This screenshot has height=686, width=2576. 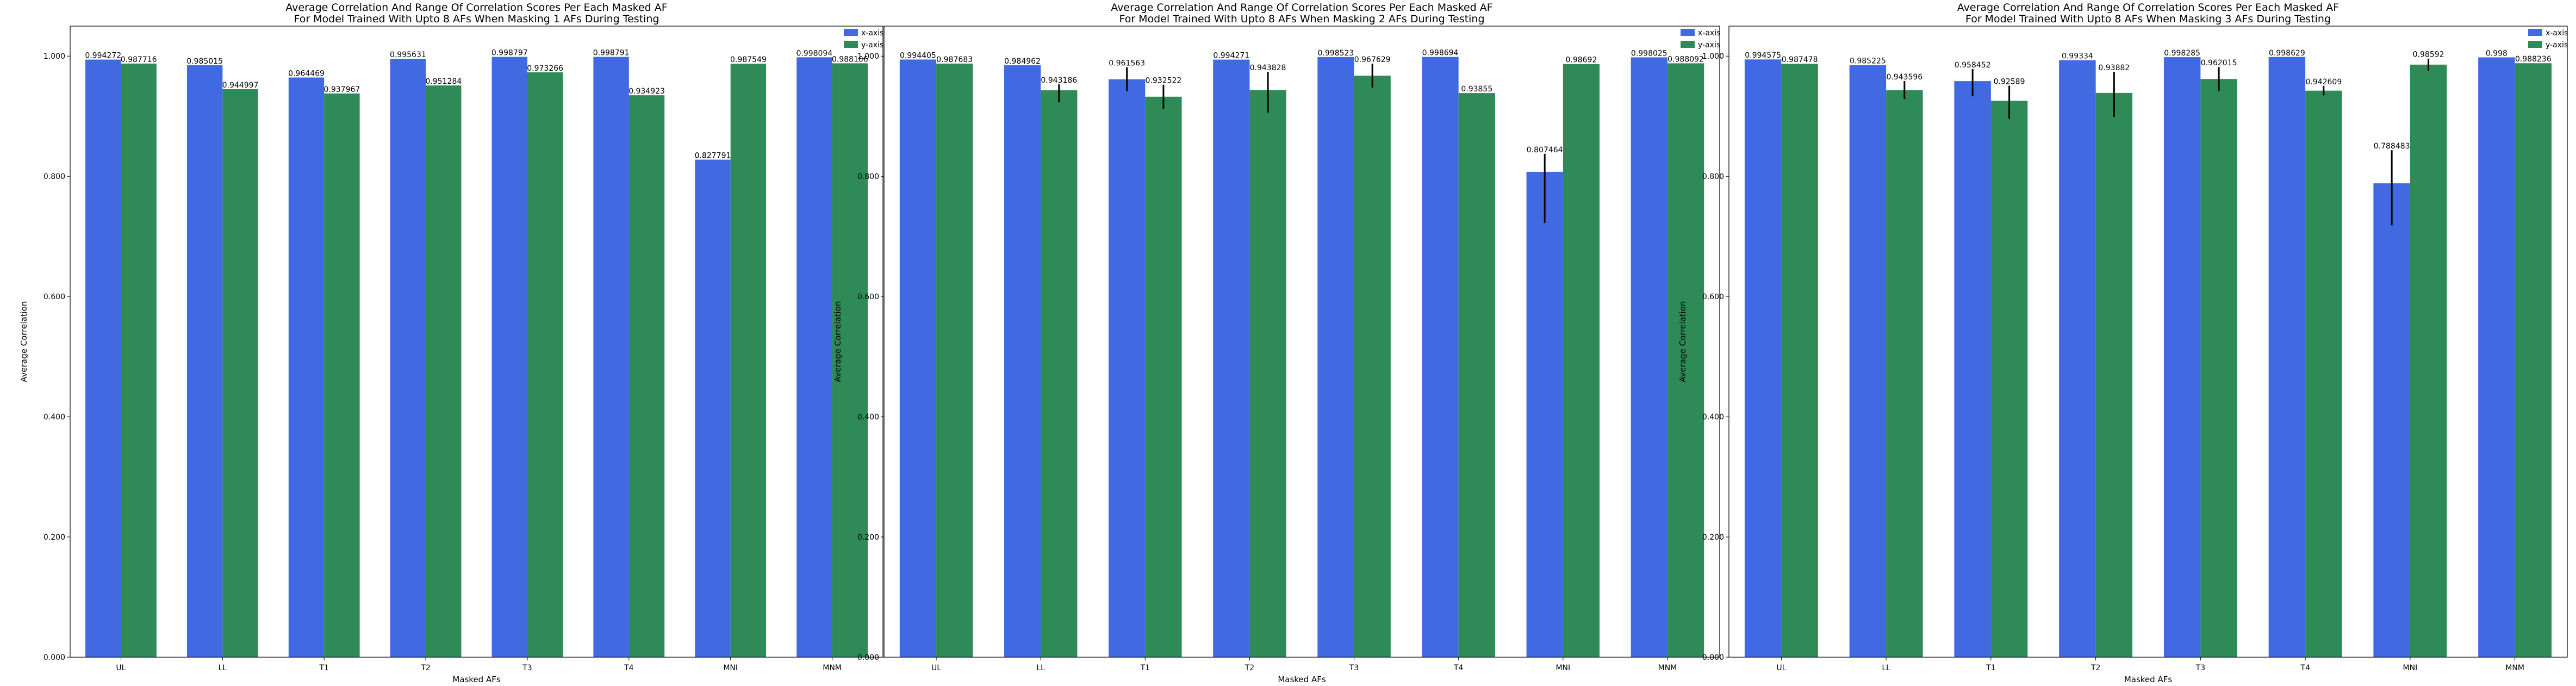 I want to click on x-tick-label: MNM, so click(x=1667, y=668).